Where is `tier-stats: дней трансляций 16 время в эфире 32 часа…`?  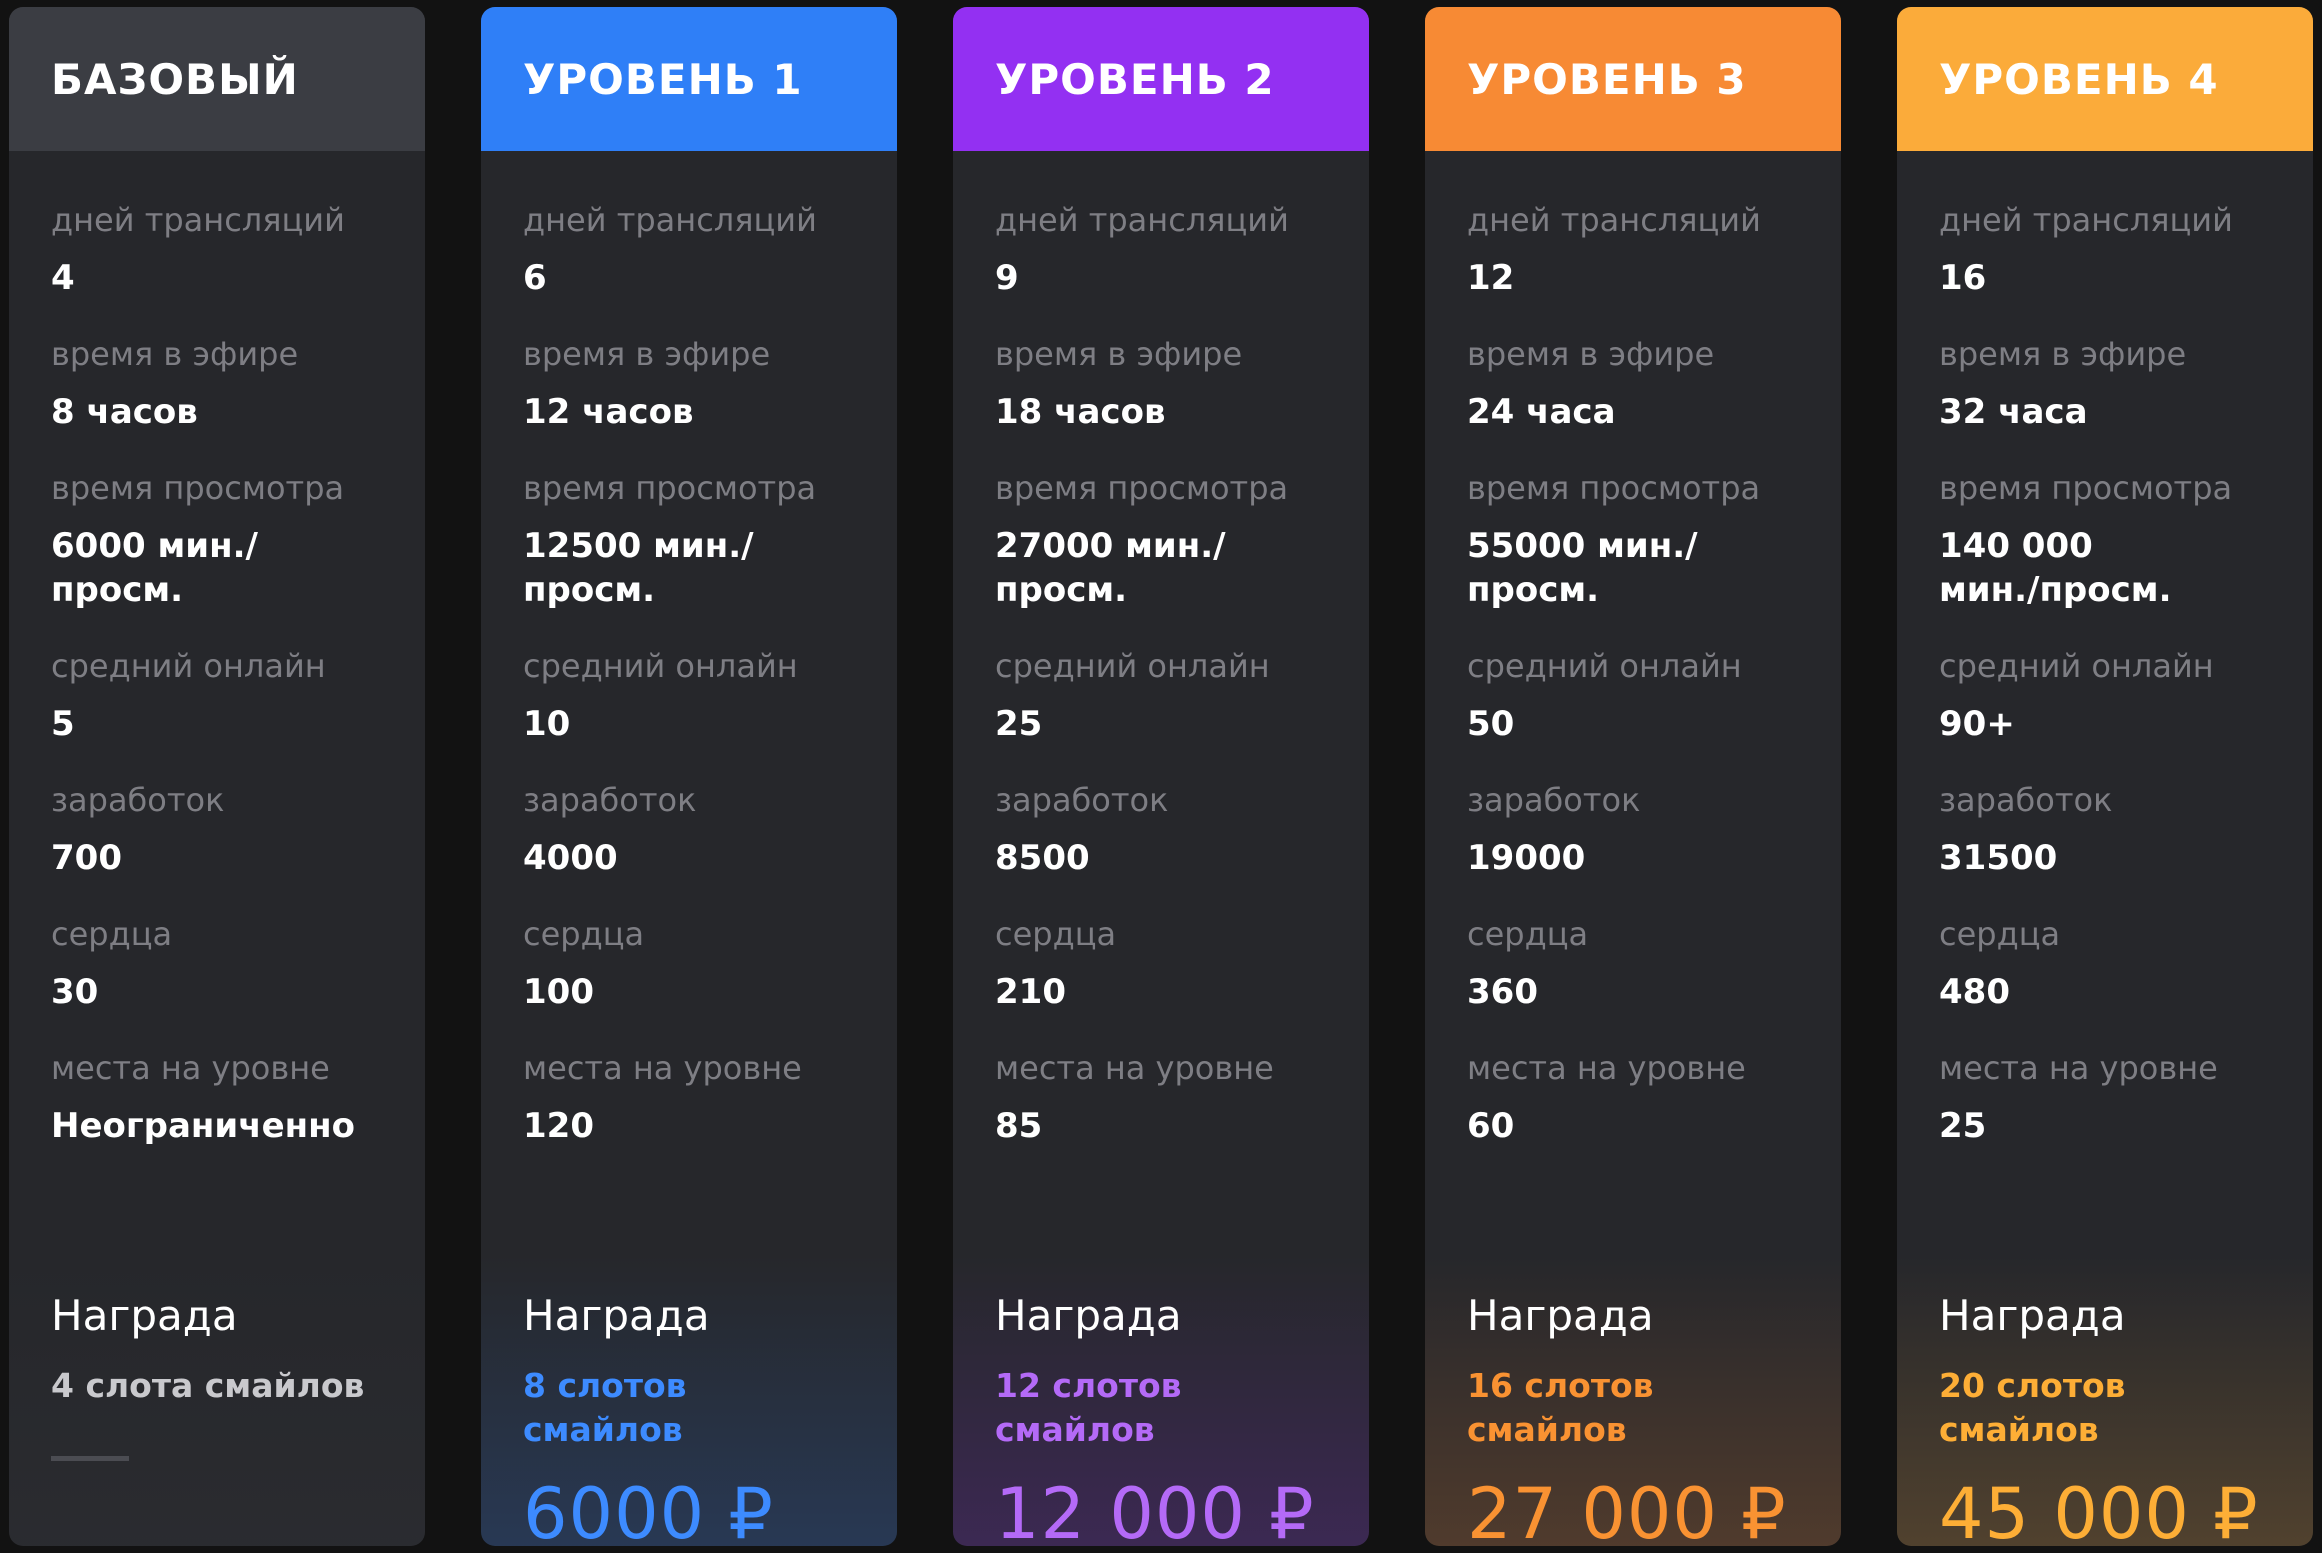
tier-stats: дней трансляций 16 время в эфире 32 часа… is located at coordinates (2105, 649).